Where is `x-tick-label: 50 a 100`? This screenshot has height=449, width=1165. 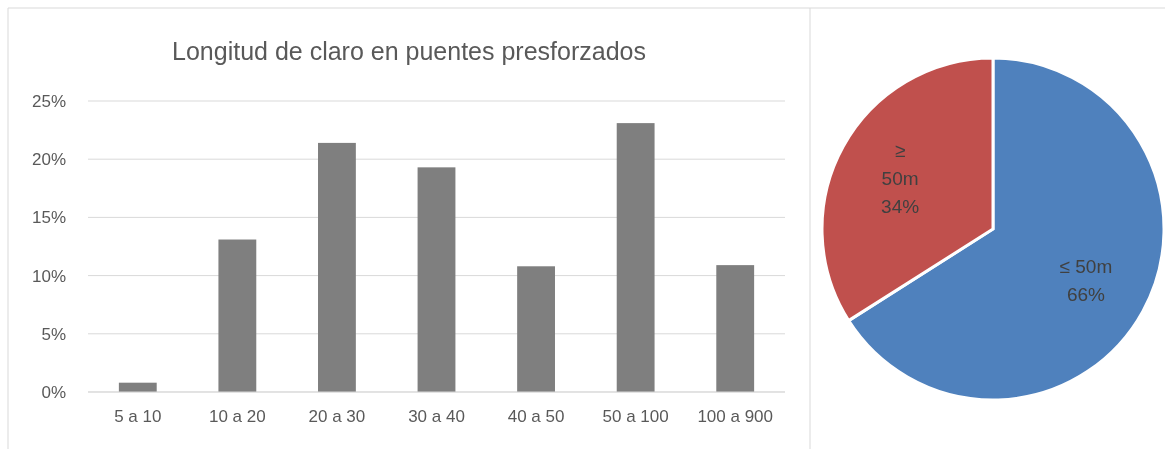 x-tick-label: 50 a 100 is located at coordinates (635, 416).